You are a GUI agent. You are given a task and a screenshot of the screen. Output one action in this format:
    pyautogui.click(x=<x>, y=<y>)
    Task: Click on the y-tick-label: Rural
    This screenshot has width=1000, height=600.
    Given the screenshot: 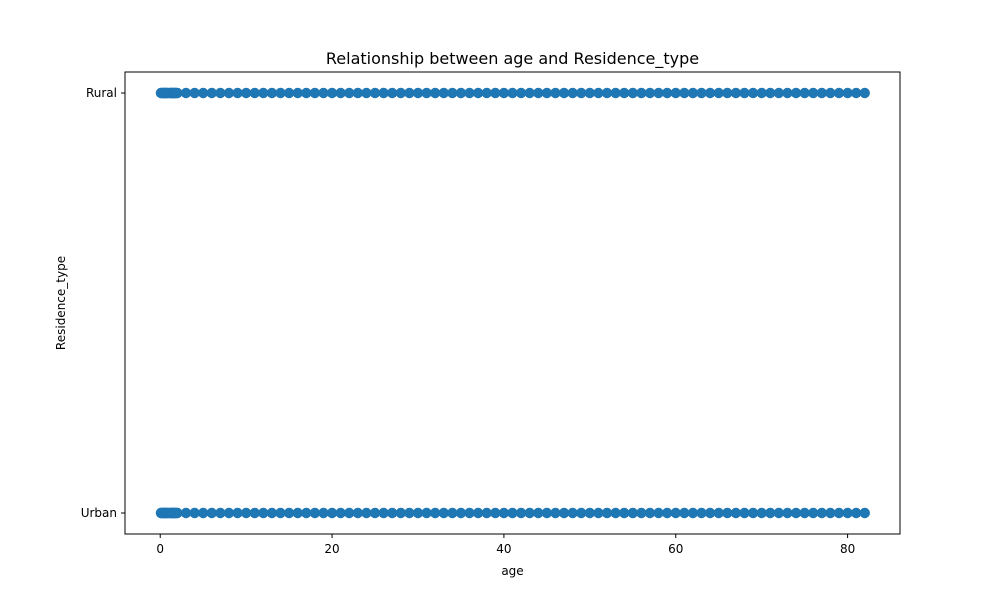 What is the action you would take?
    pyautogui.click(x=101, y=93)
    